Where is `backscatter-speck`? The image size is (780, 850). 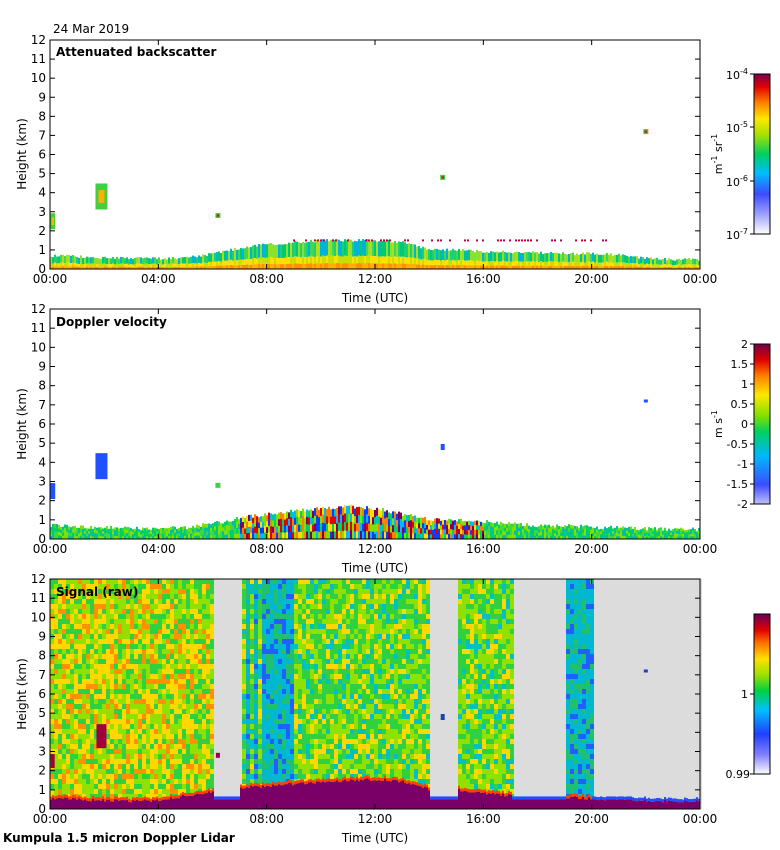 backscatter-speck is located at coordinates (318, 240).